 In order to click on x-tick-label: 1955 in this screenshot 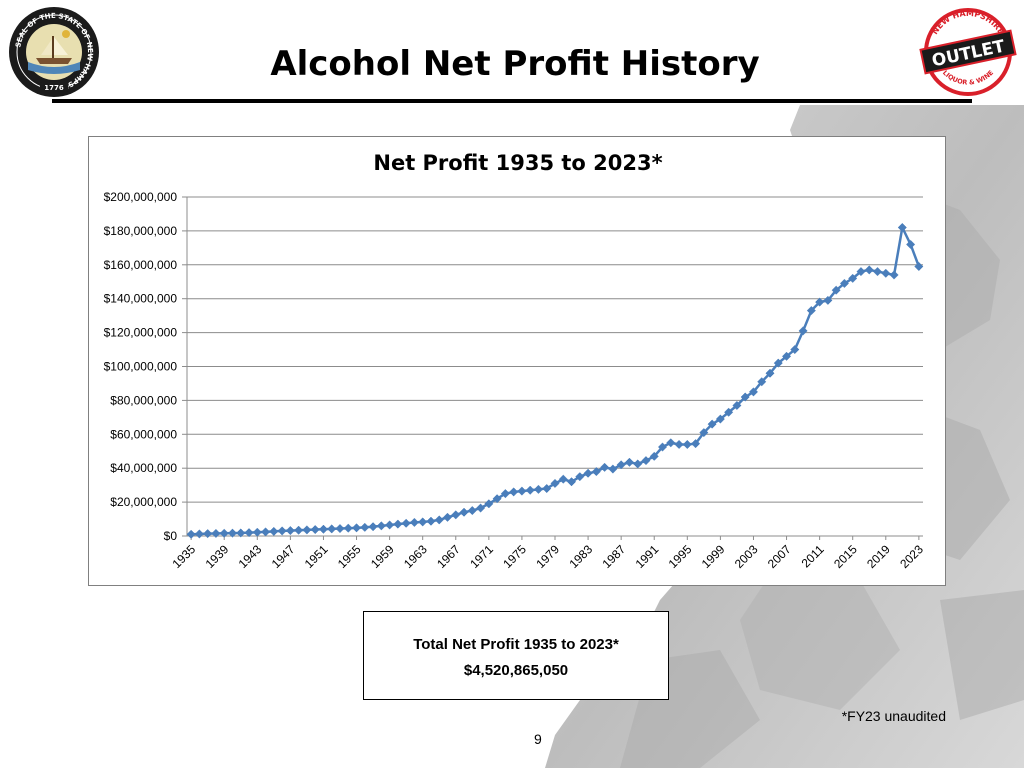, I will do `click(349, 556)`.